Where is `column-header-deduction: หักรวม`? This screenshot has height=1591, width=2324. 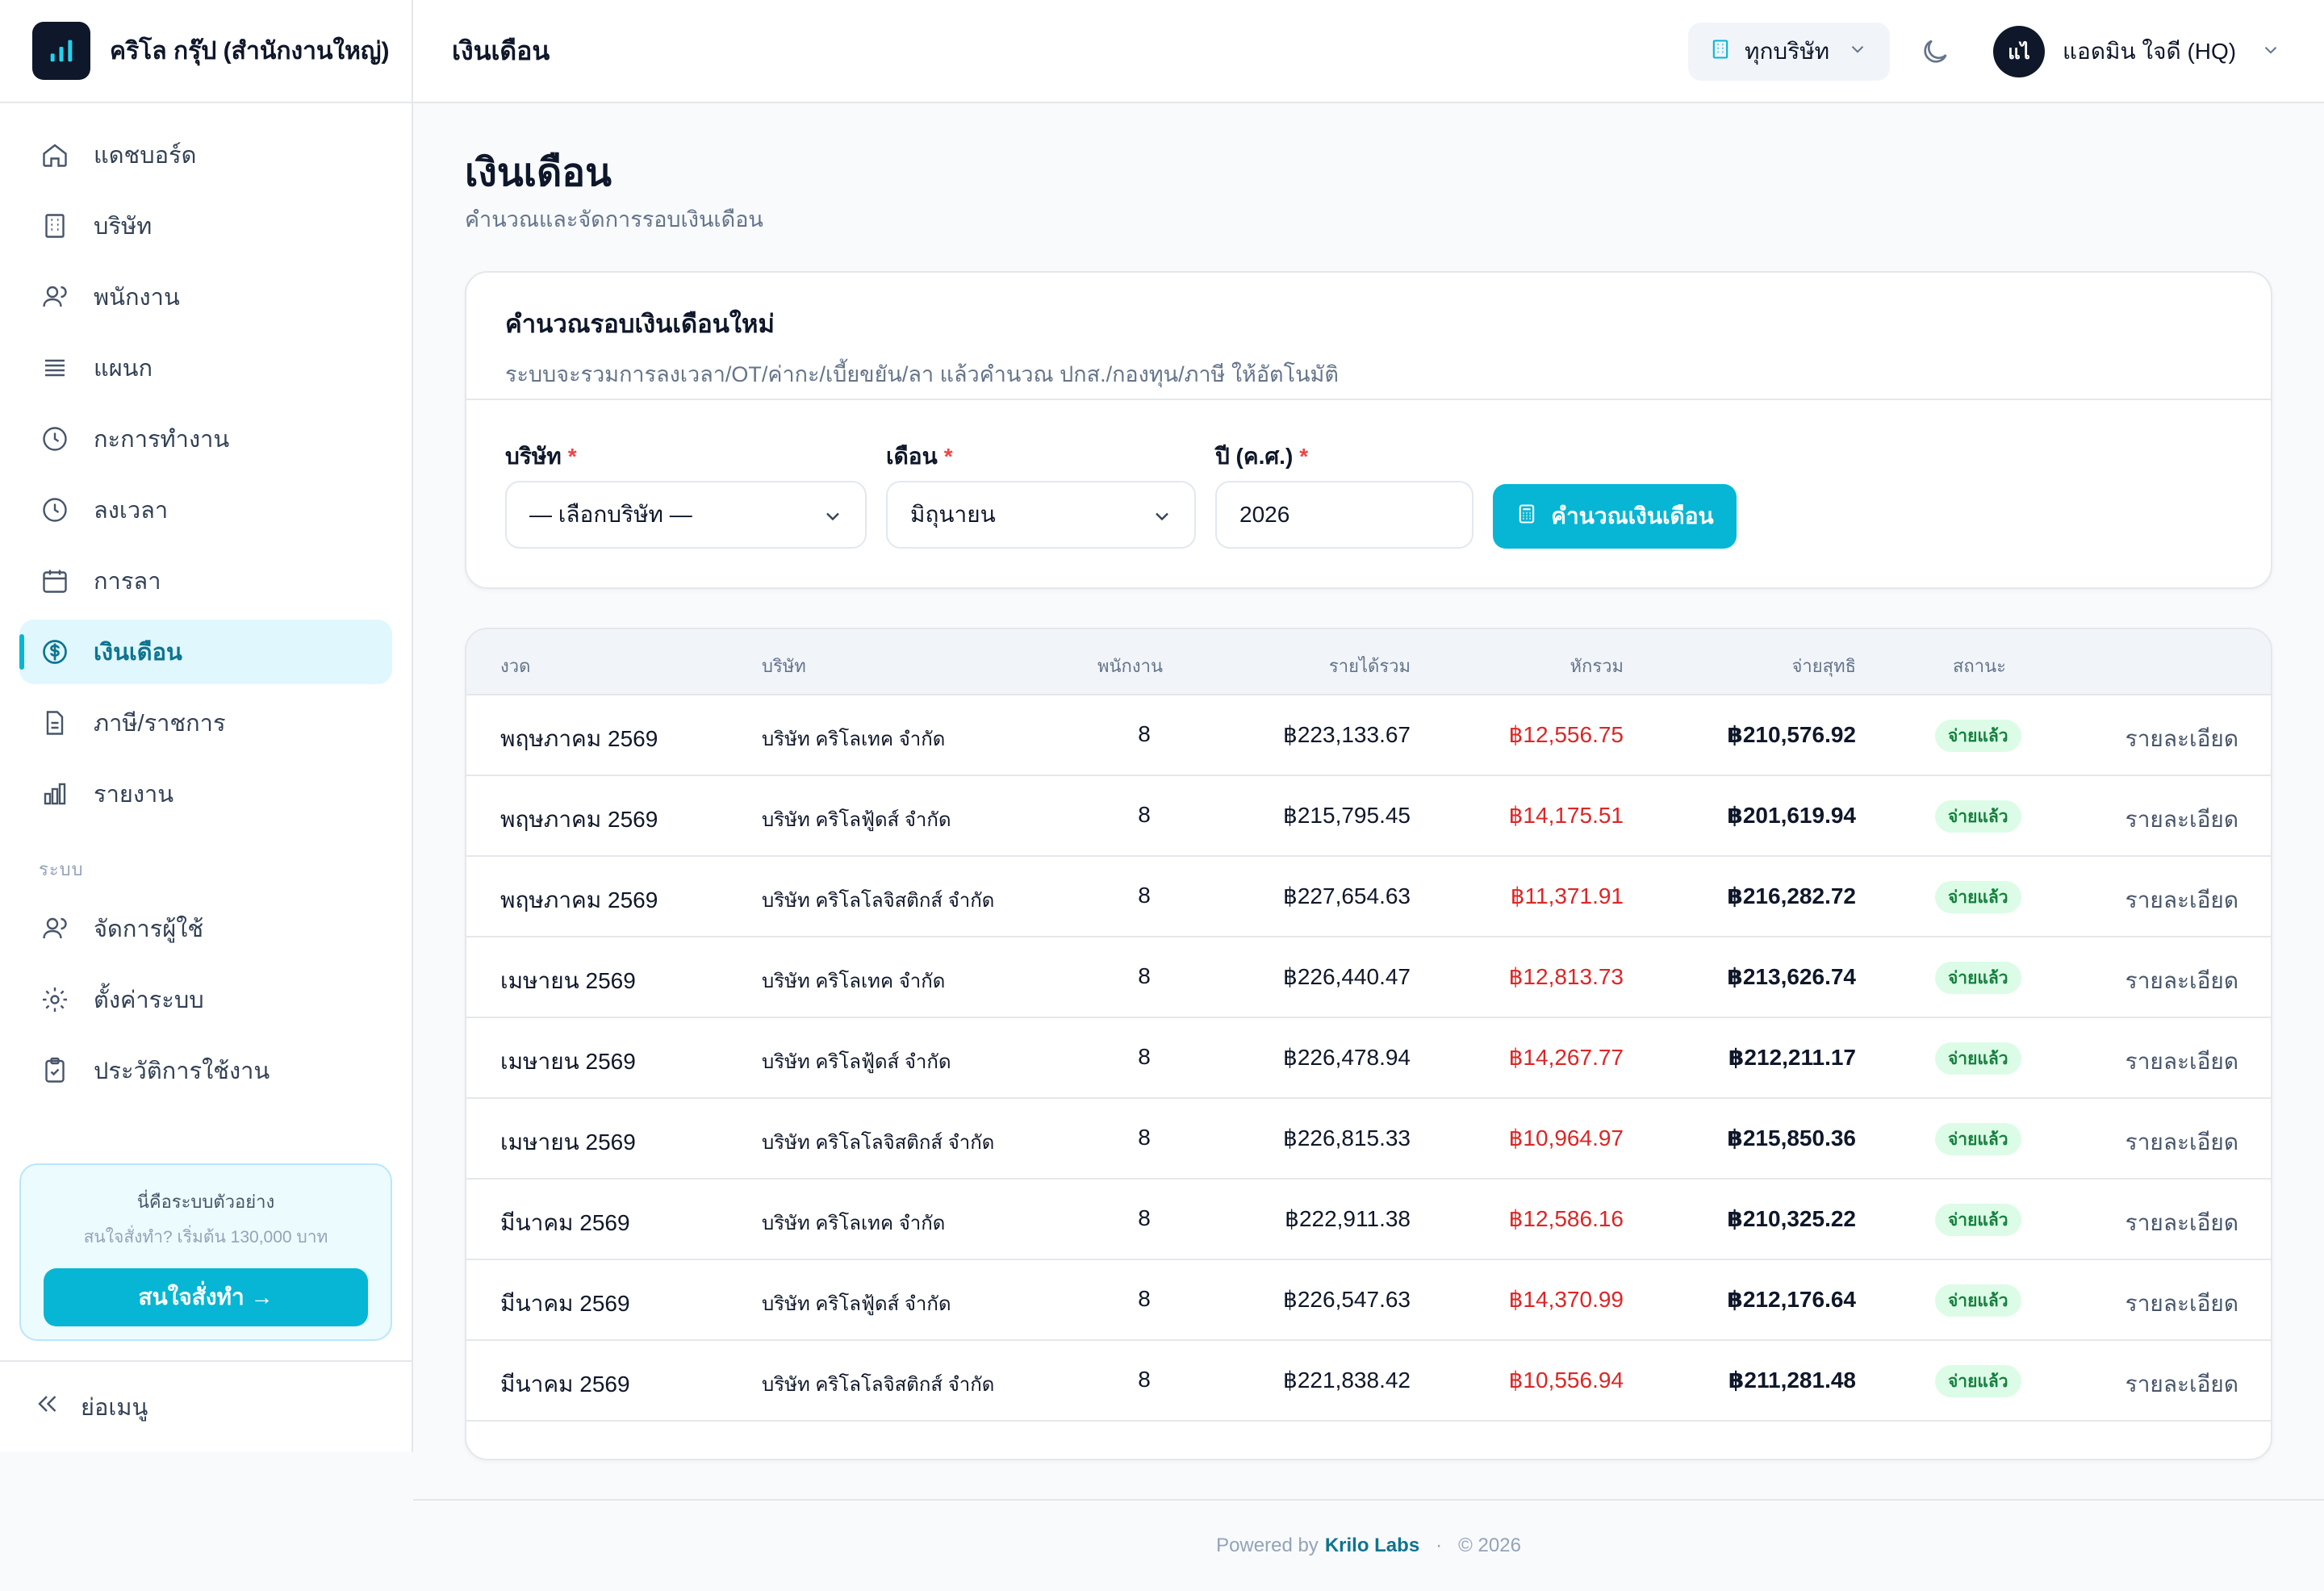 column-header-deduction: หักรวม is located at coordinates (1597, 666).